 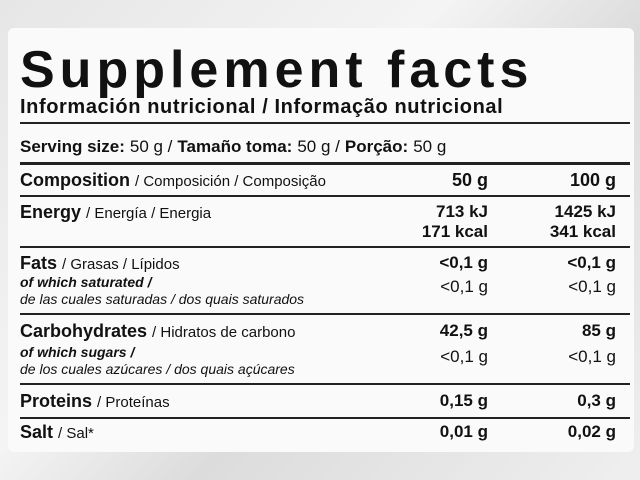 I want to click on serving-part: Tamaño toma:, so click(x=235, y=146).